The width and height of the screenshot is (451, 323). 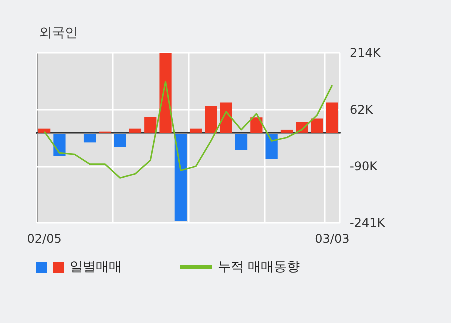 What do you see at coordinates (44, 239) in the screenshot?
I see `x-tick-label: 02/05` at bounding box center [44, 239].